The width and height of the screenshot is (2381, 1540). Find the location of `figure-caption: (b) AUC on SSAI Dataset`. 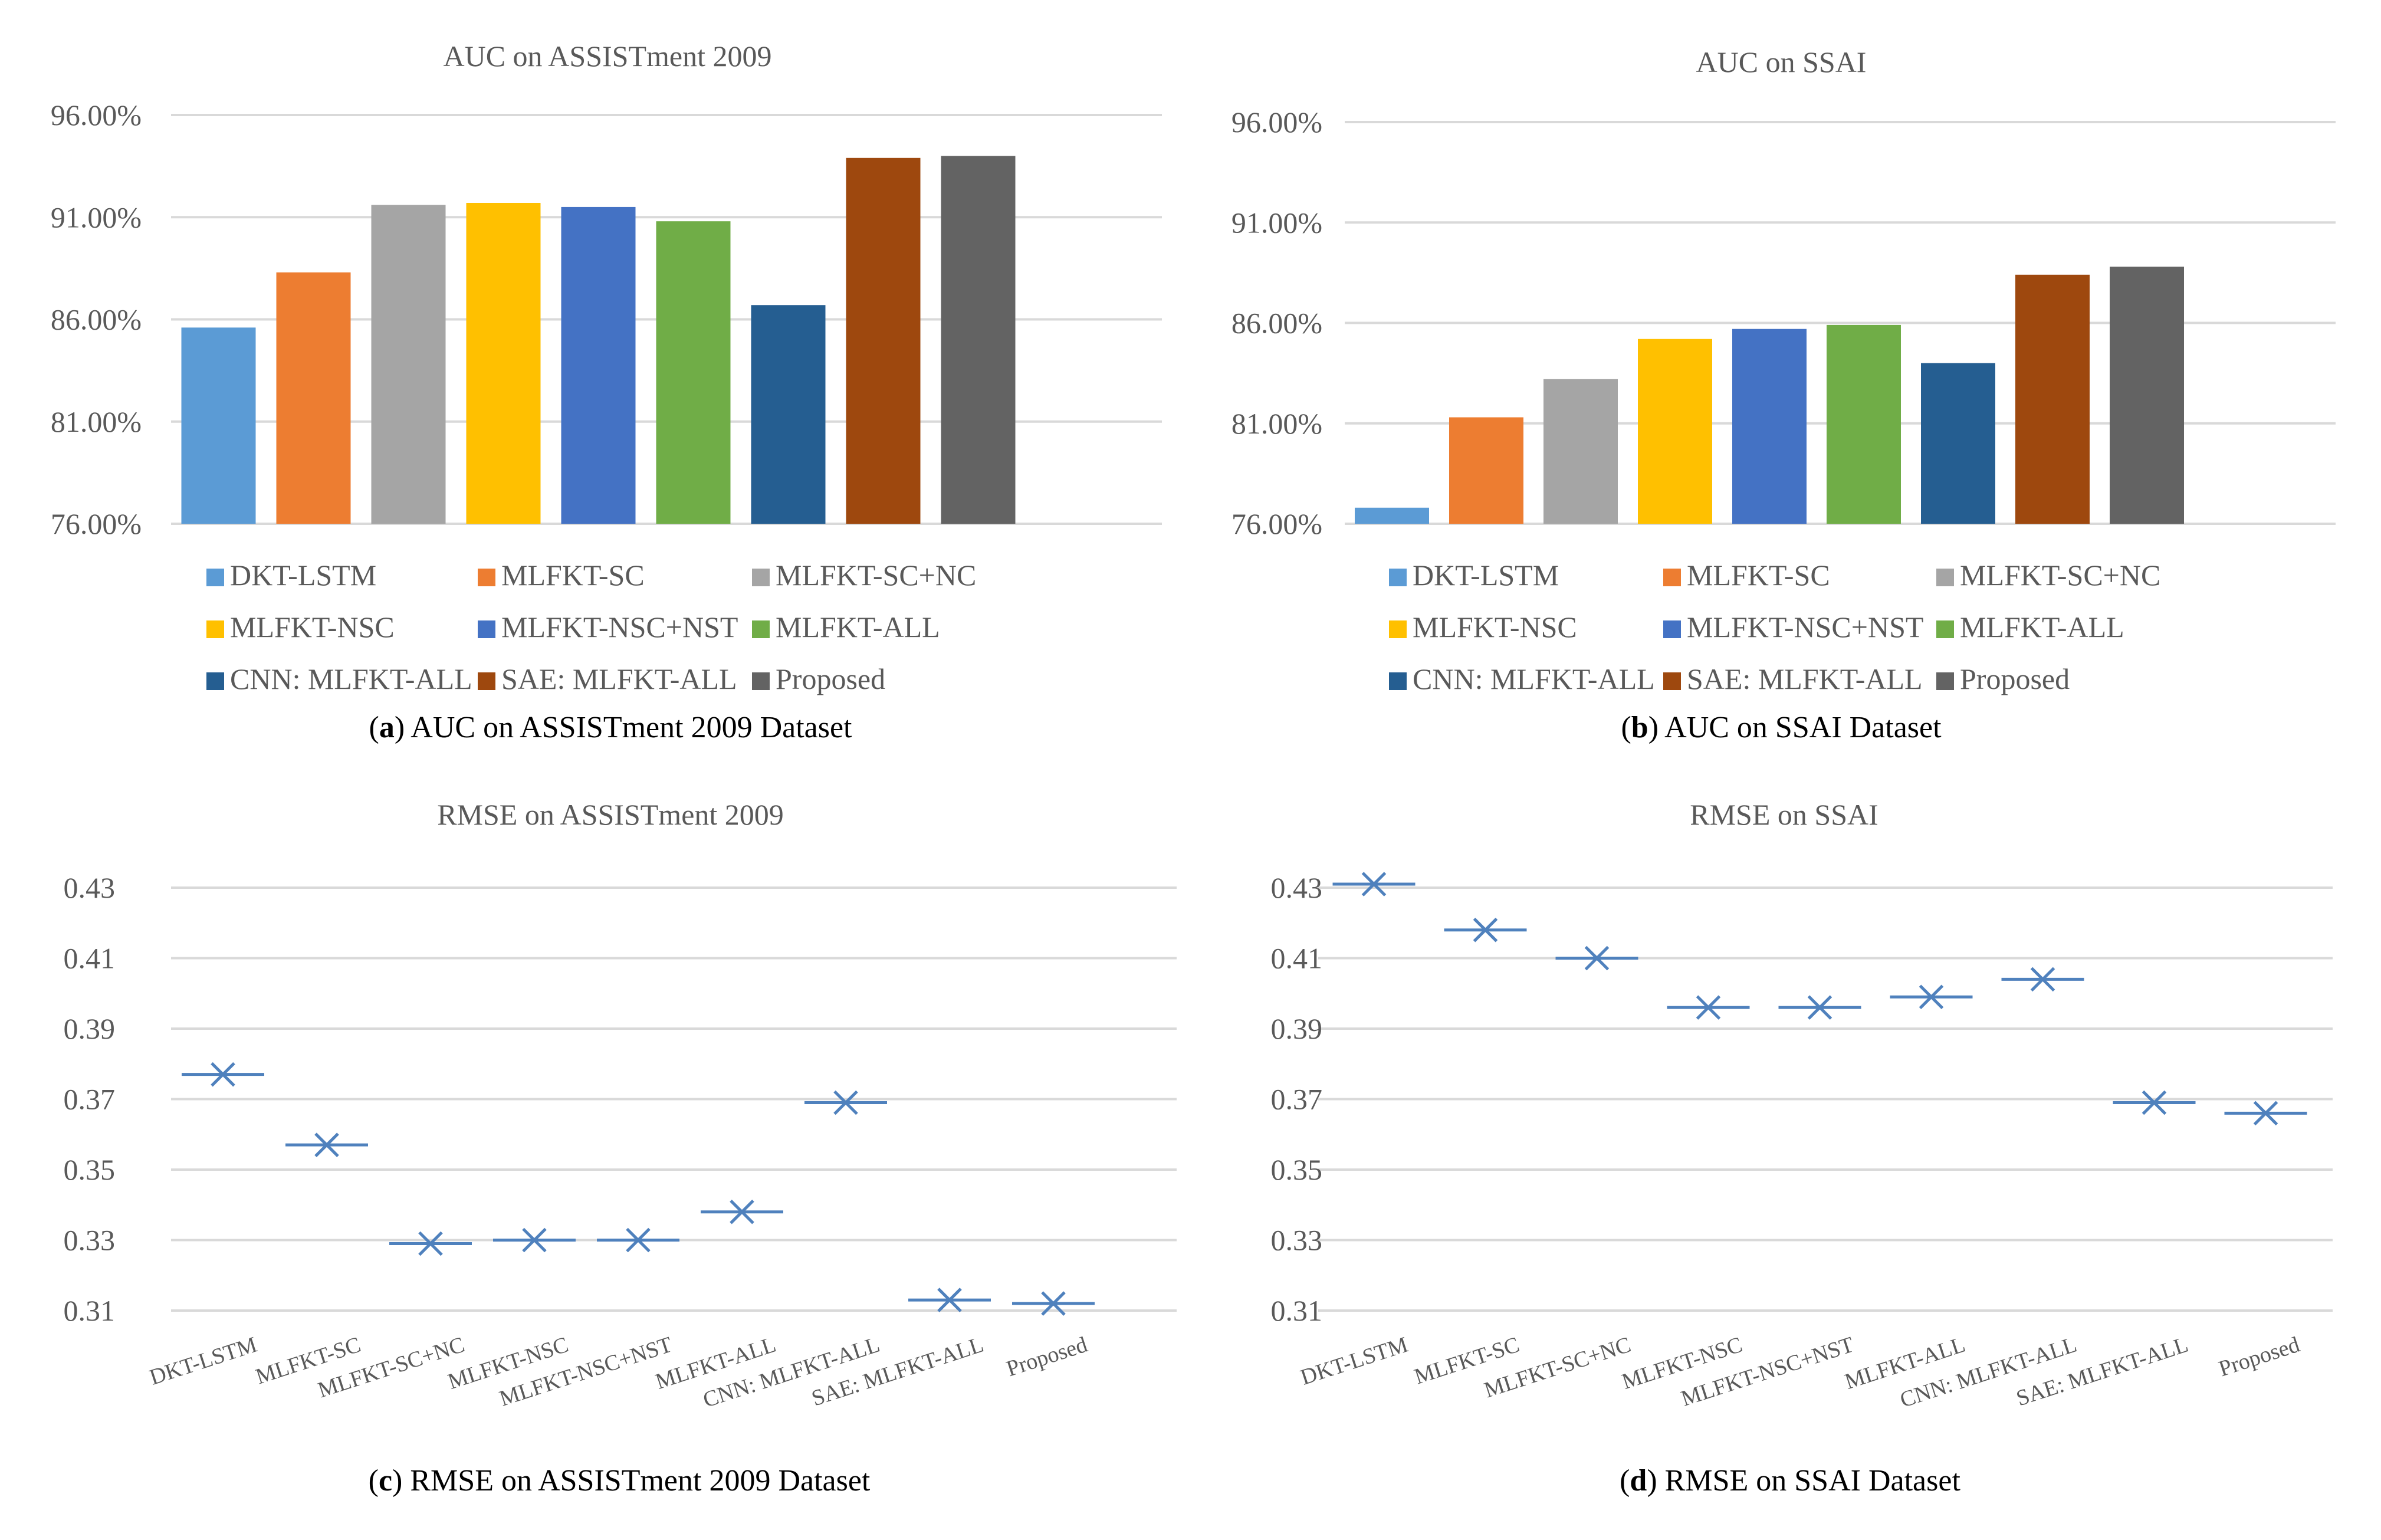

figure-caption: (b) AUC on SSAI Dataset is located at coordinates (1781, 727).